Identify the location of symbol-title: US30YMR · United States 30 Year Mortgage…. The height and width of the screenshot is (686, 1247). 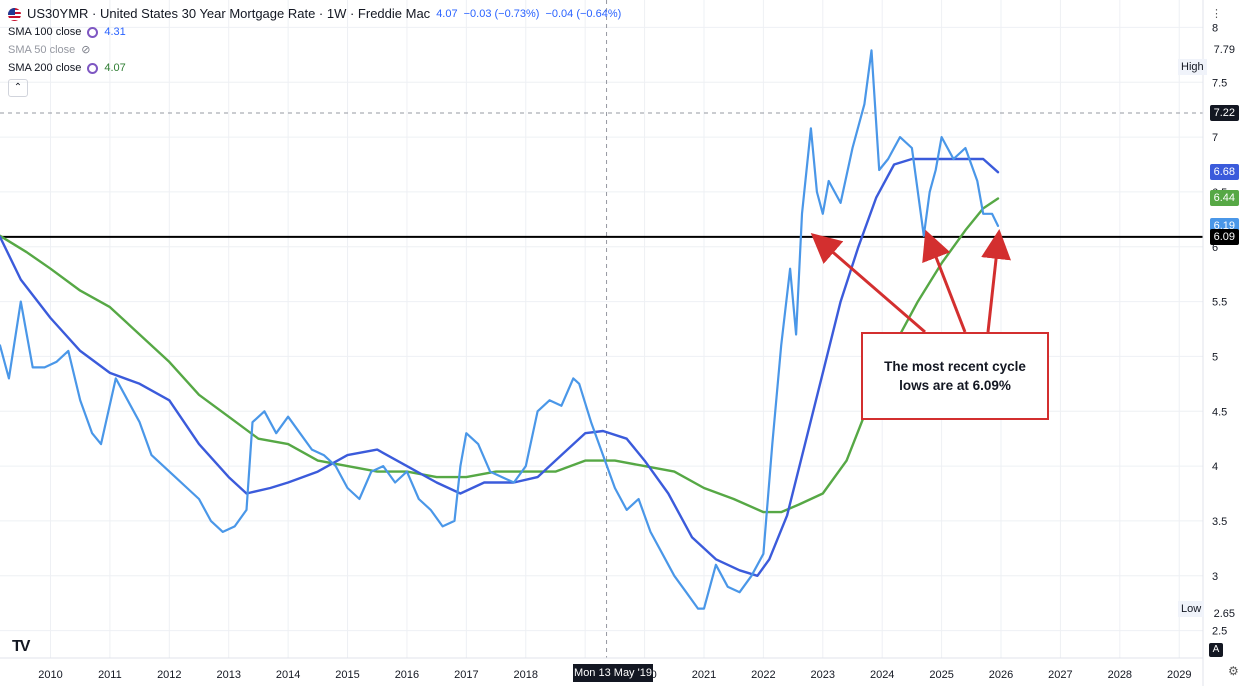
(229, 13).